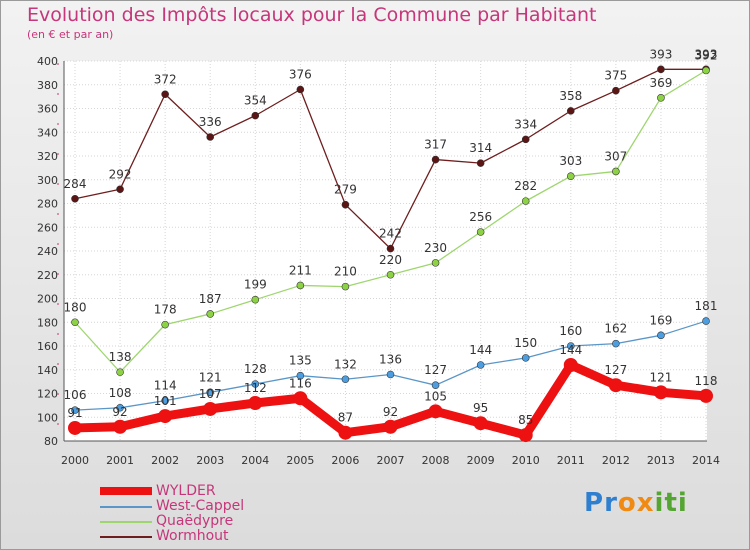 The height and width of the screenshot is (550, 750). Describe the element at coordinates (435, 396) in the screenshot. I see `data-label: 105` at that location.